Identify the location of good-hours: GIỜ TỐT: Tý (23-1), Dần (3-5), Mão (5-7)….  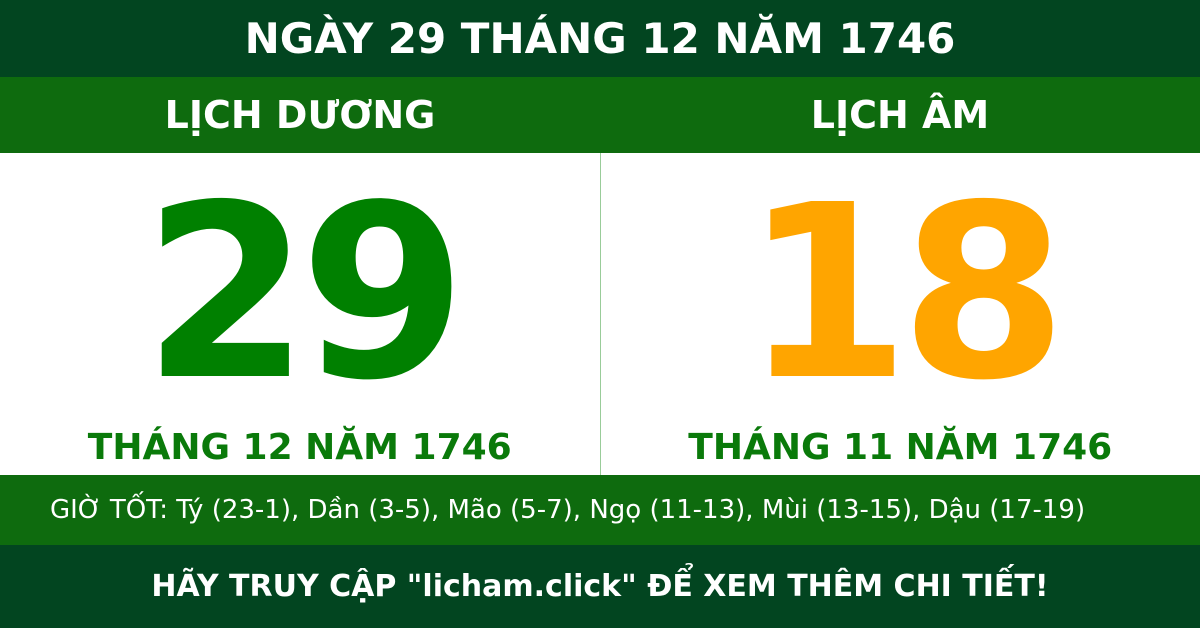
(600, 510).